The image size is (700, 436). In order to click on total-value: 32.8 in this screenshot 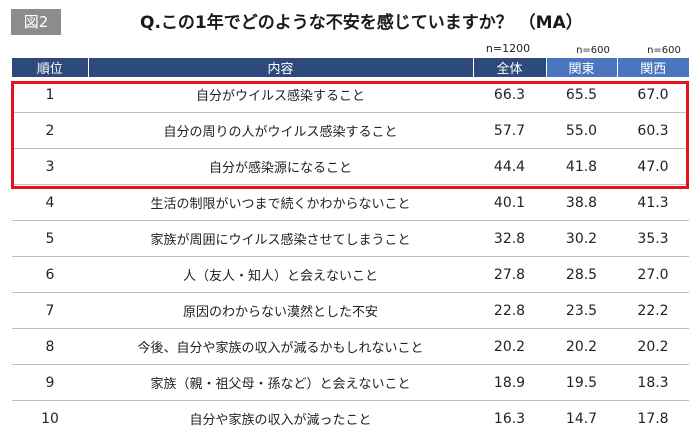, I will do `click(509, 239)`.